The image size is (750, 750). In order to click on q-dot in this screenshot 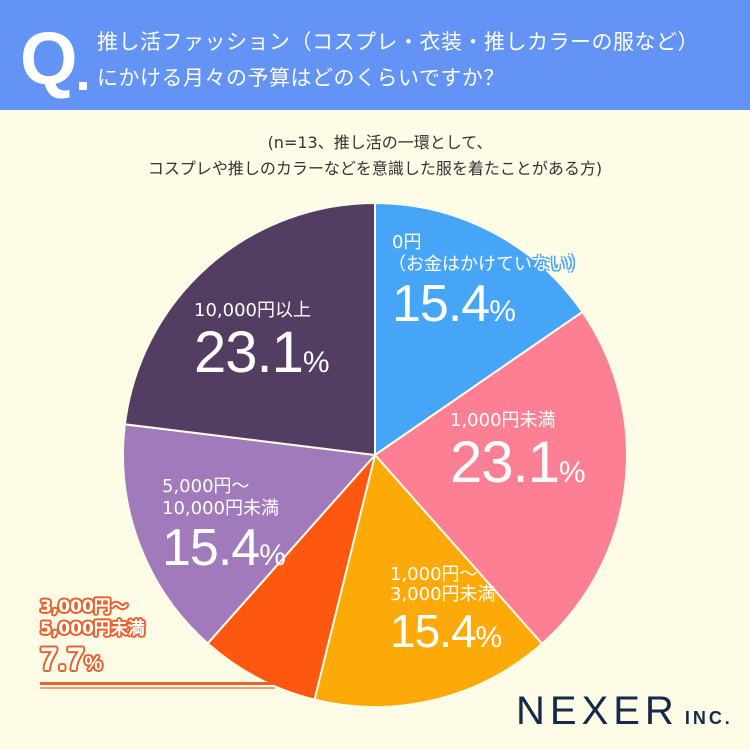, I will do `click(83, 86)`.